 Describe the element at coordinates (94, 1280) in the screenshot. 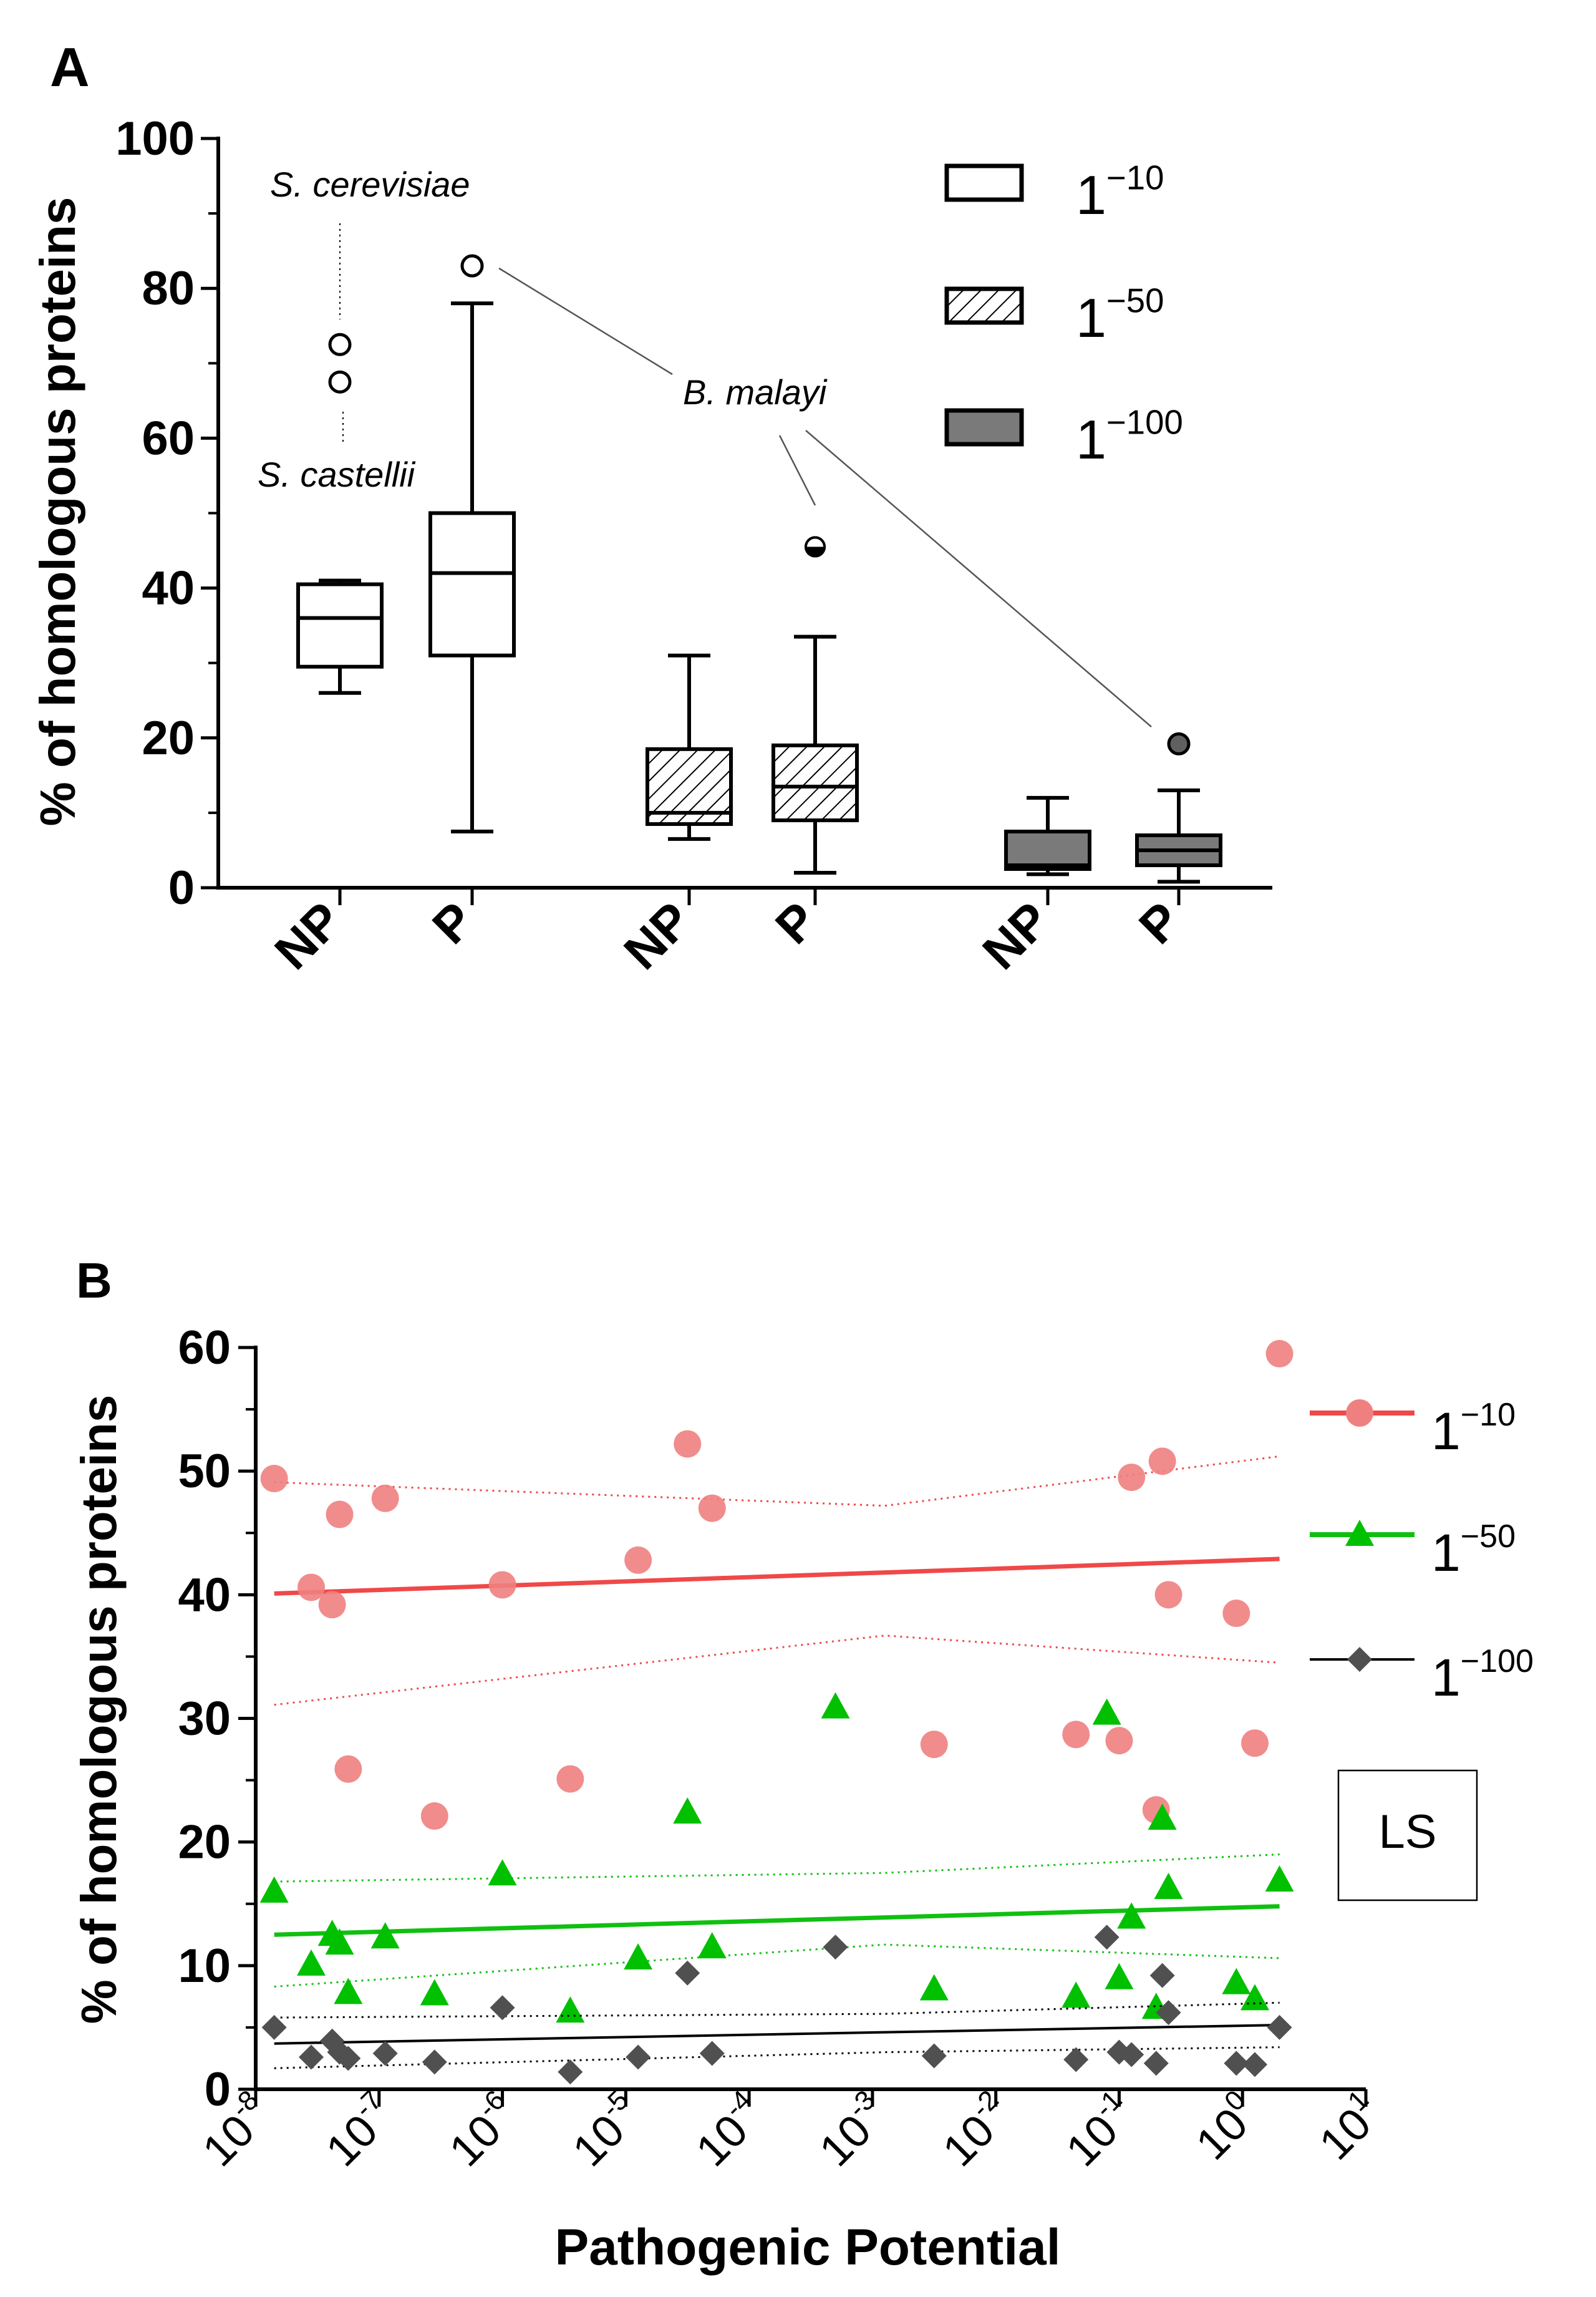

I see `panel-b-letter: B` at that location.